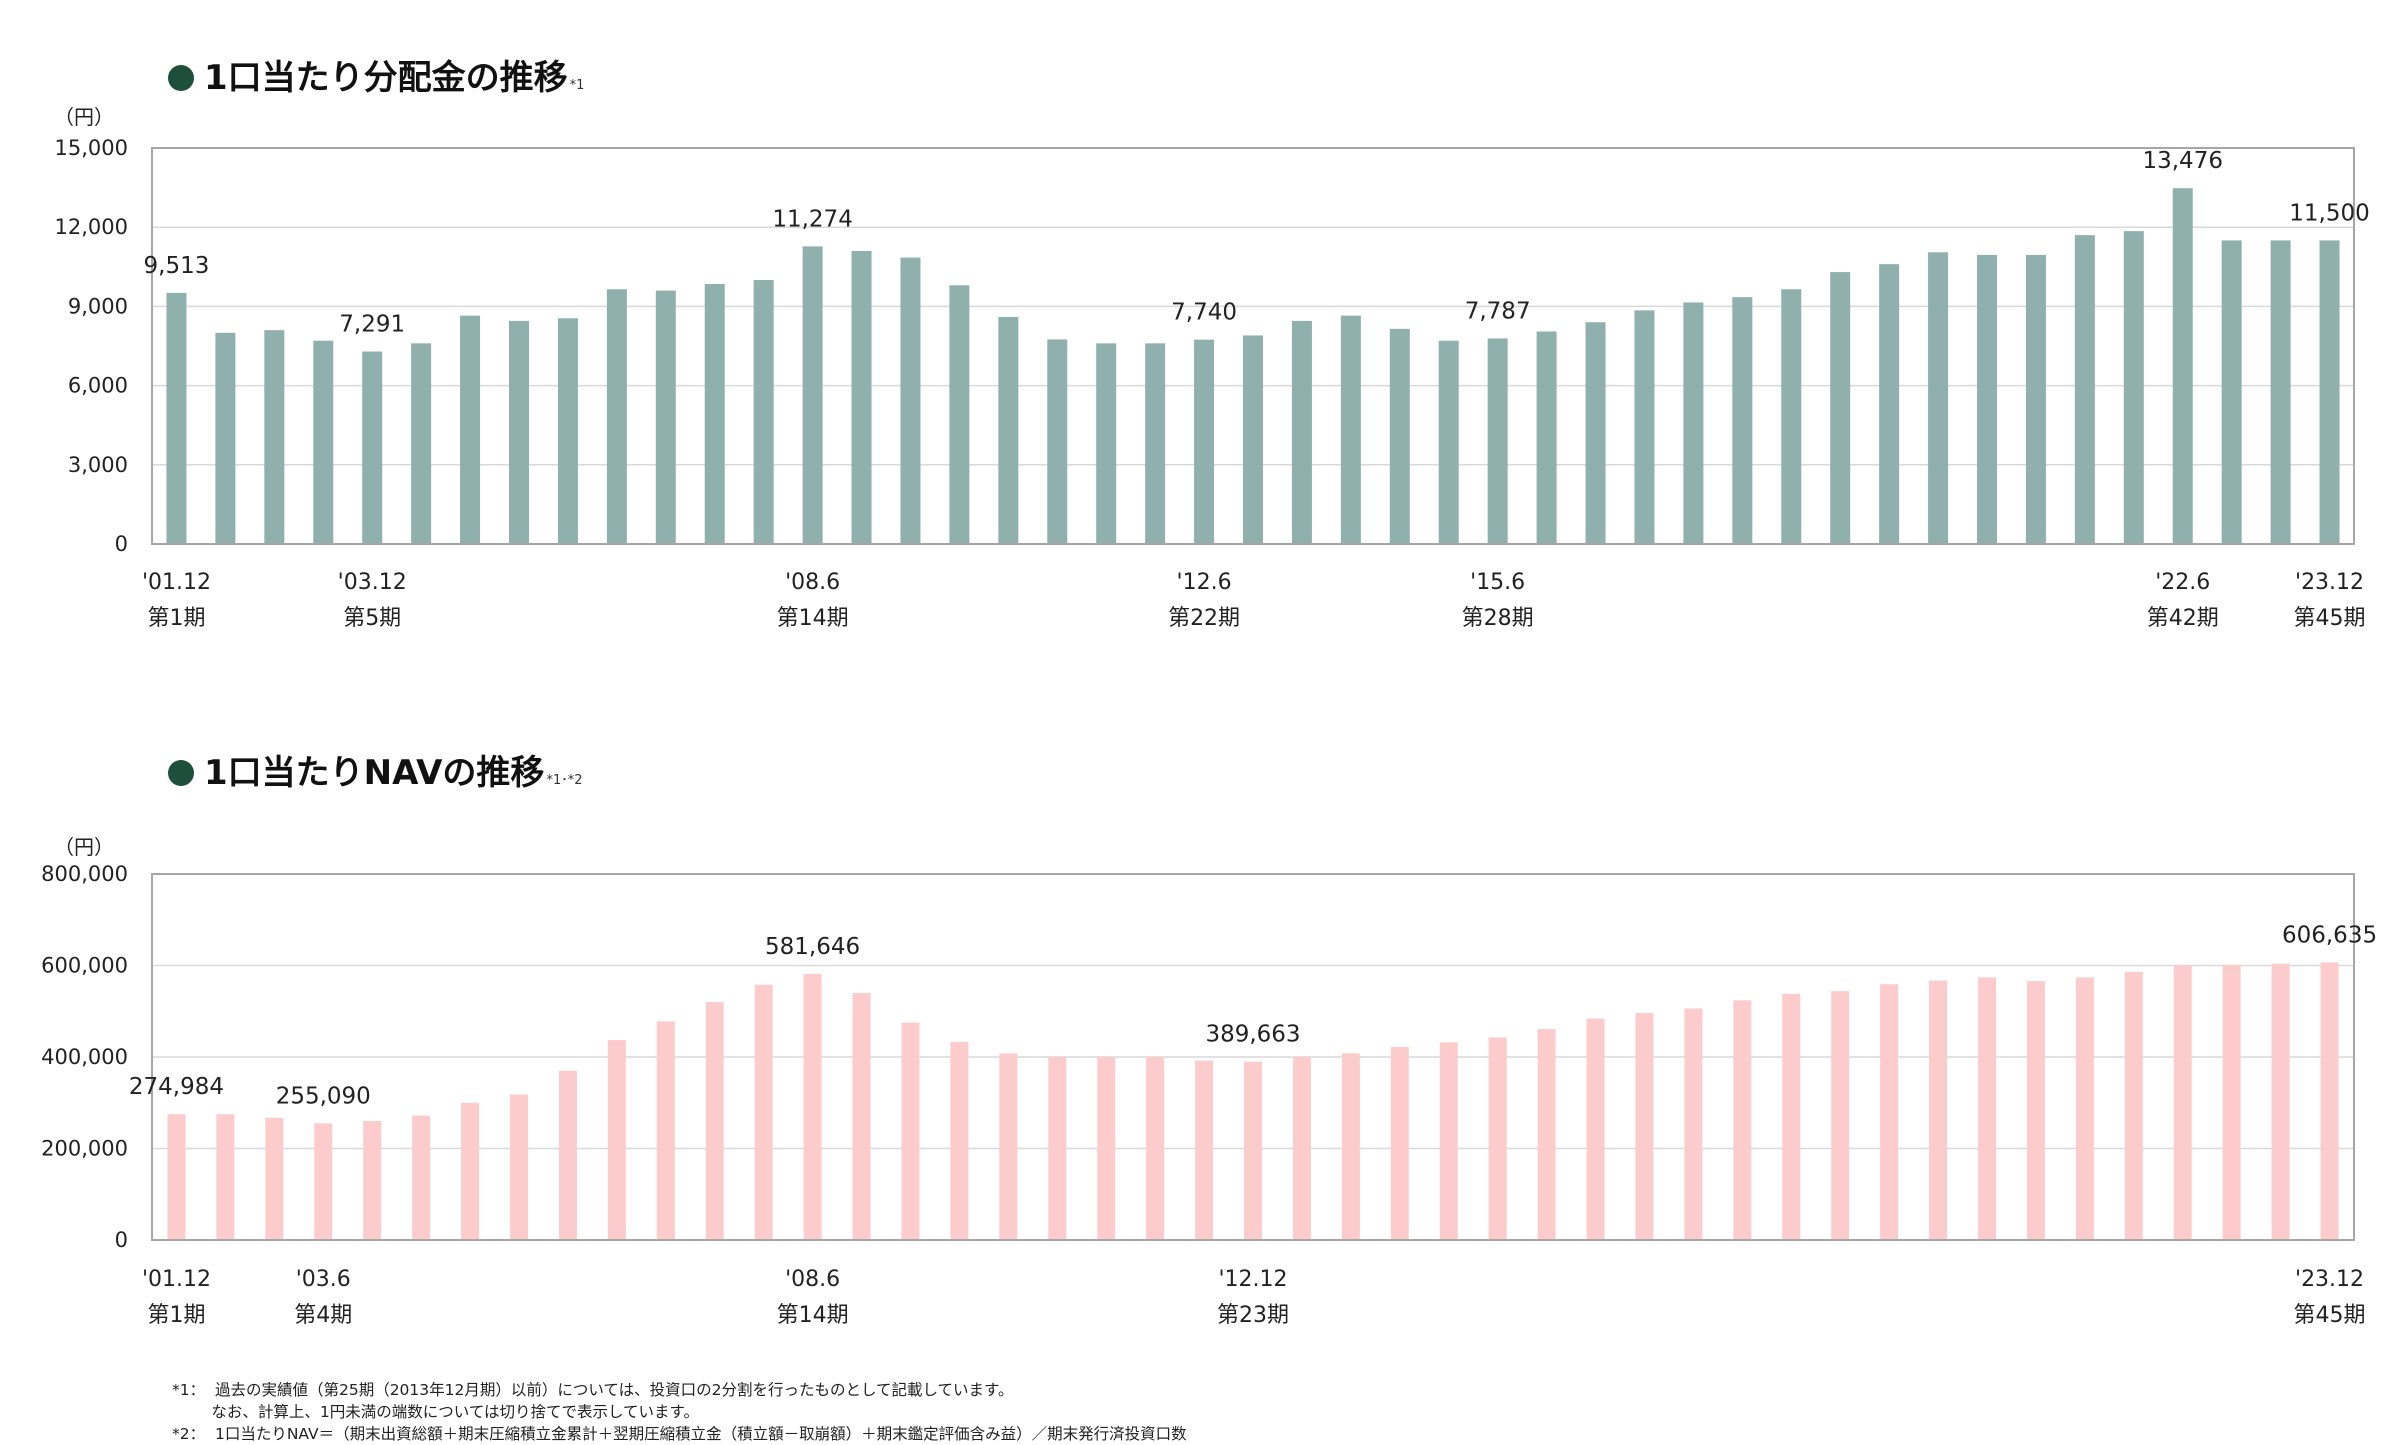 The height and width of the screenshot is (1445, 2400). Describe the element at coordinates (2329, 935) in the screenshot. I see `nav-data-label: 606,635` at that location.